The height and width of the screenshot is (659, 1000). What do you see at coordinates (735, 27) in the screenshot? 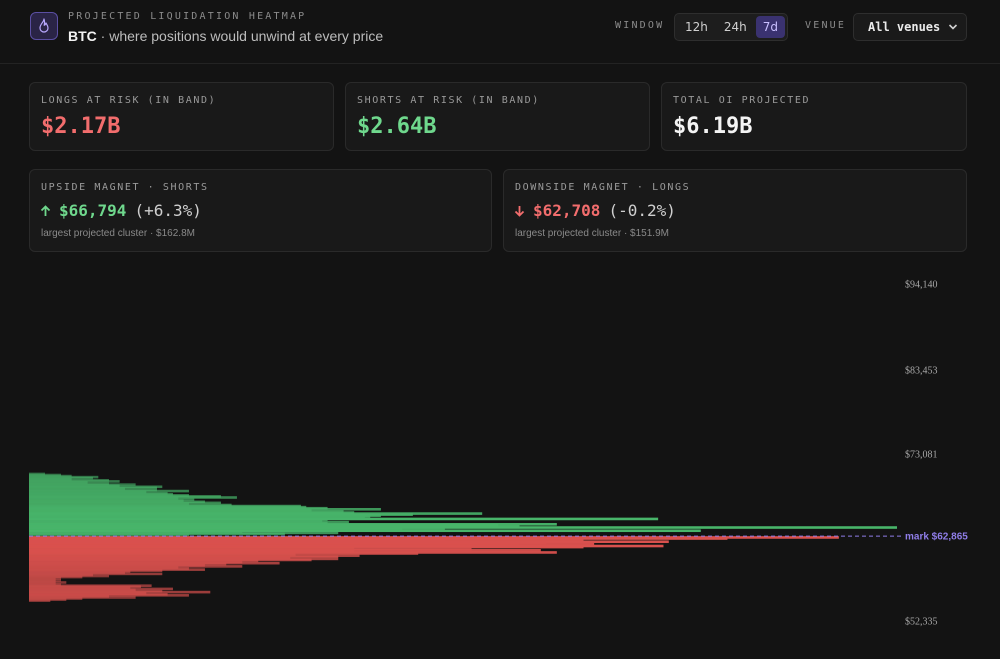
I see `window-option-24h: 24h` at bounding box center [735, 27].